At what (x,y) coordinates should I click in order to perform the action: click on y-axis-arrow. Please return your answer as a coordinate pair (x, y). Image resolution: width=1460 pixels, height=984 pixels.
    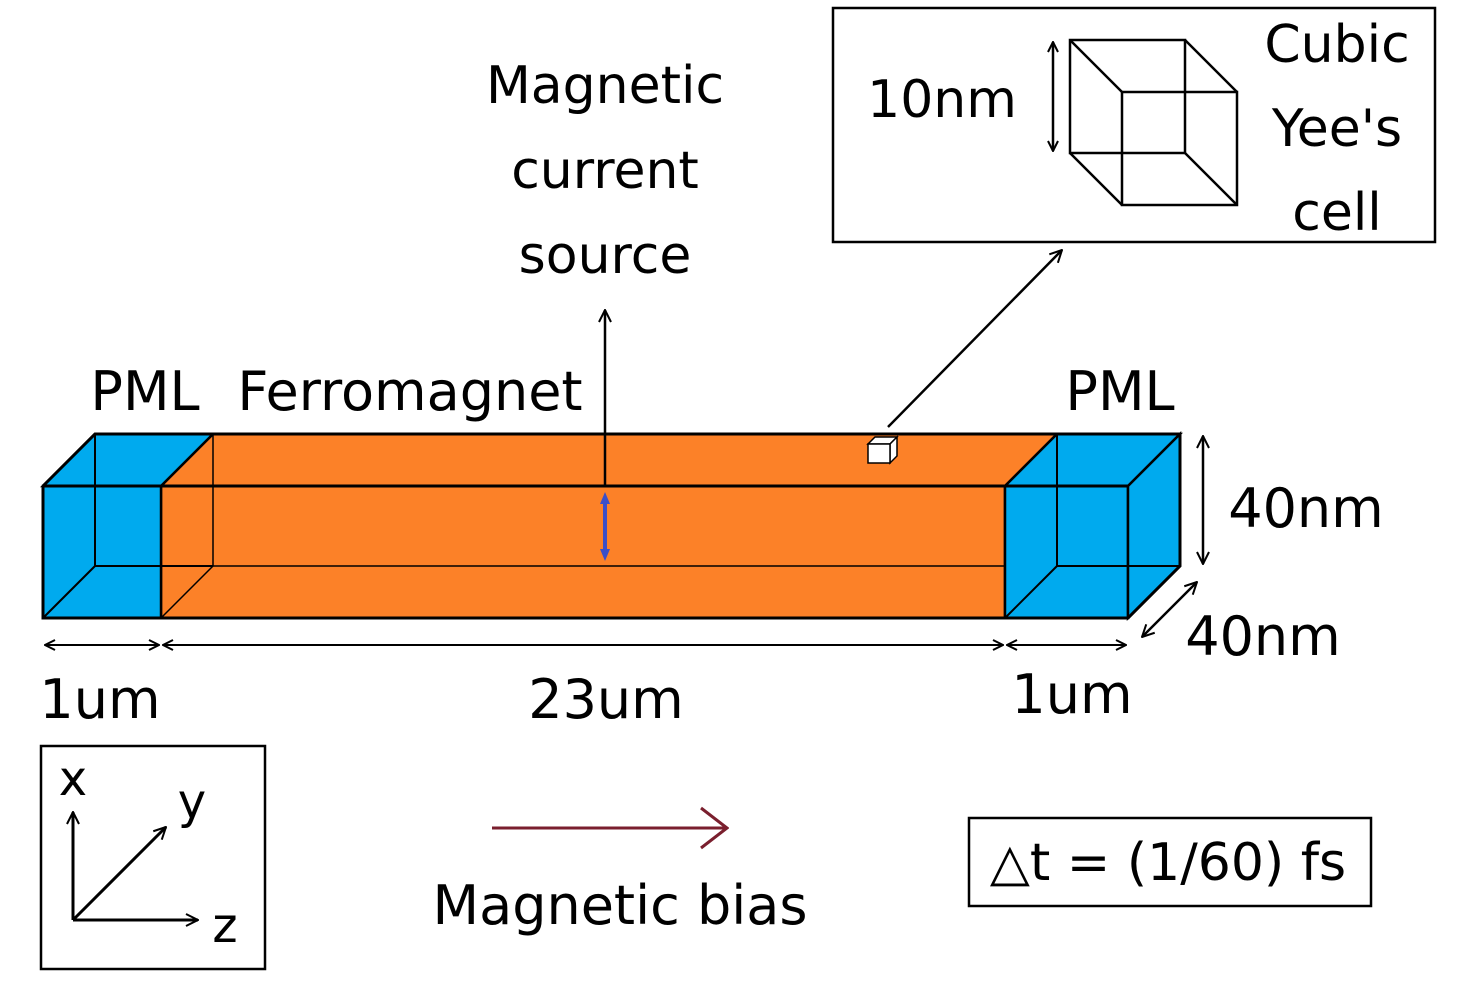
    Looking at the image, I should click on (118, 874).